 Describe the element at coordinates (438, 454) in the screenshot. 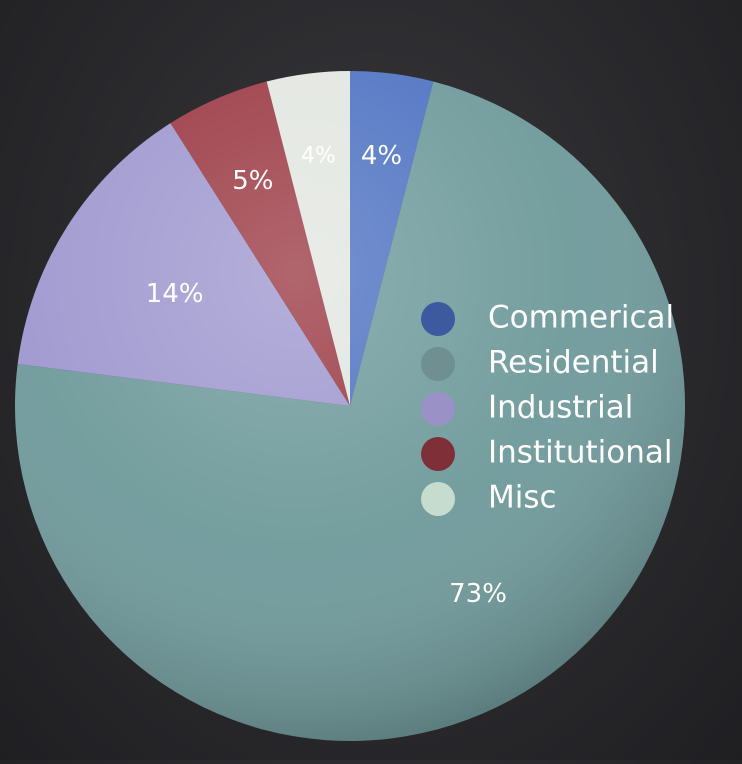

I see `legend-swatch-institutional` at that location.